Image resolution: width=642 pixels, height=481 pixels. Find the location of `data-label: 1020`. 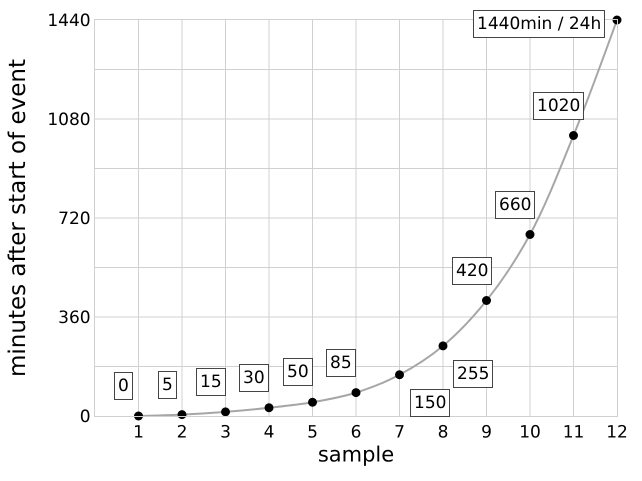

data-label: 1020 is located at coordinates (558, 106).